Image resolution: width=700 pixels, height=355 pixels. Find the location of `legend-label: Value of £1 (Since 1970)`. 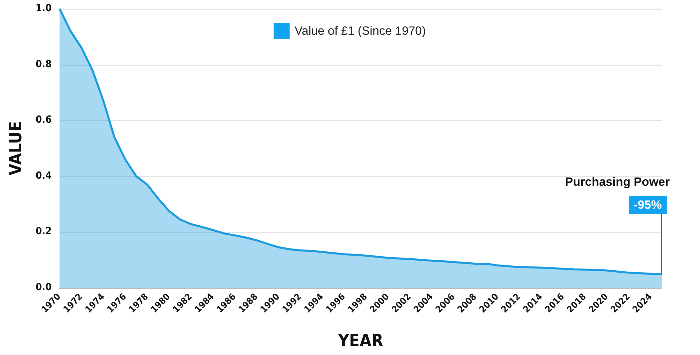

legend-label: Value of £1 (Since 1970) is located at coordinates (360, 31).